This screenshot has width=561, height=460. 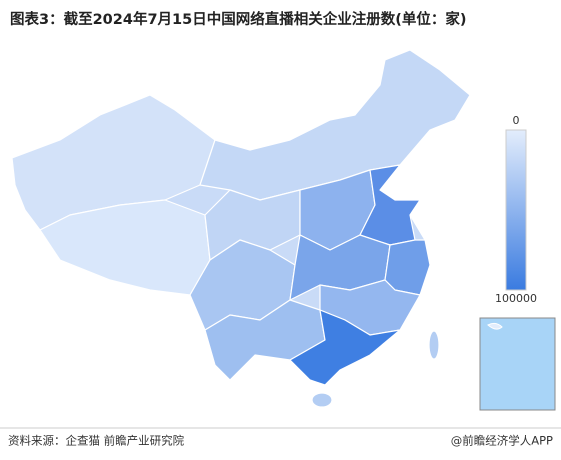 I want to click on title: 图表3：截至2024年7月15日中国网络直播相关企业注册数(单位：家), so click(x=238, y=19).